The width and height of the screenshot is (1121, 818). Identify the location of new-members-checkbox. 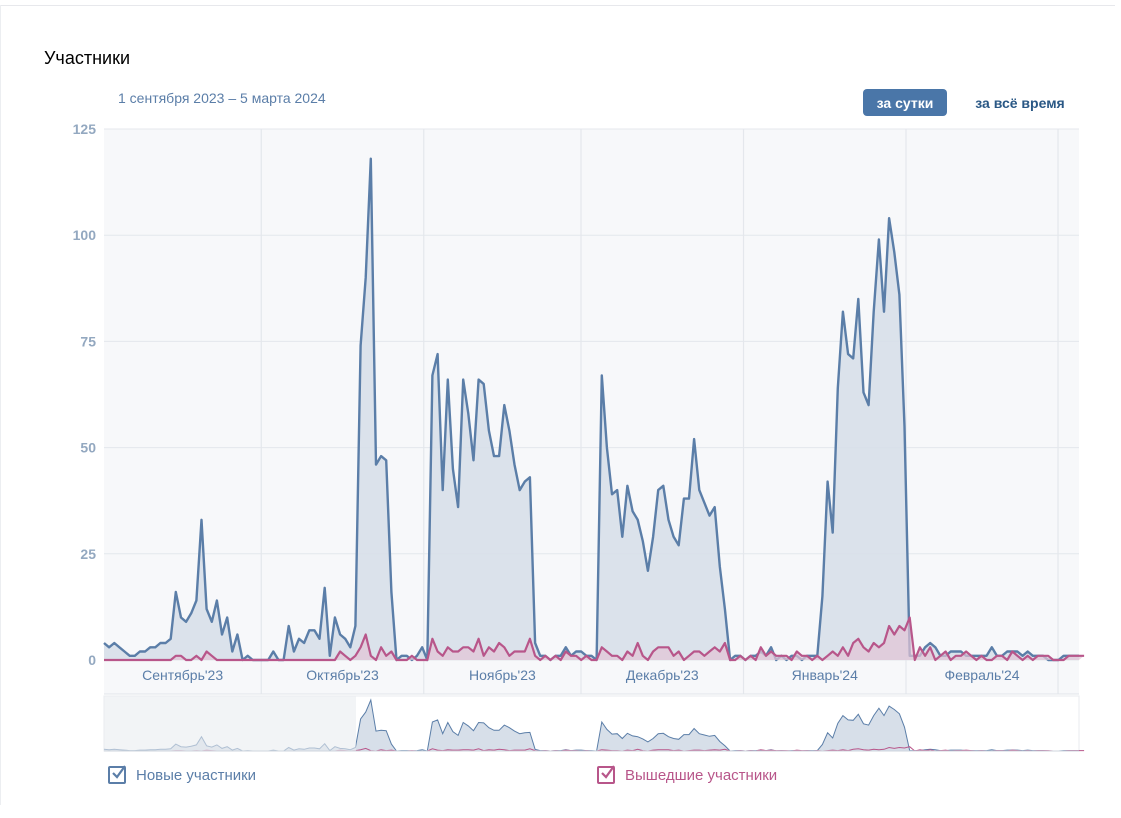
(117, 774).